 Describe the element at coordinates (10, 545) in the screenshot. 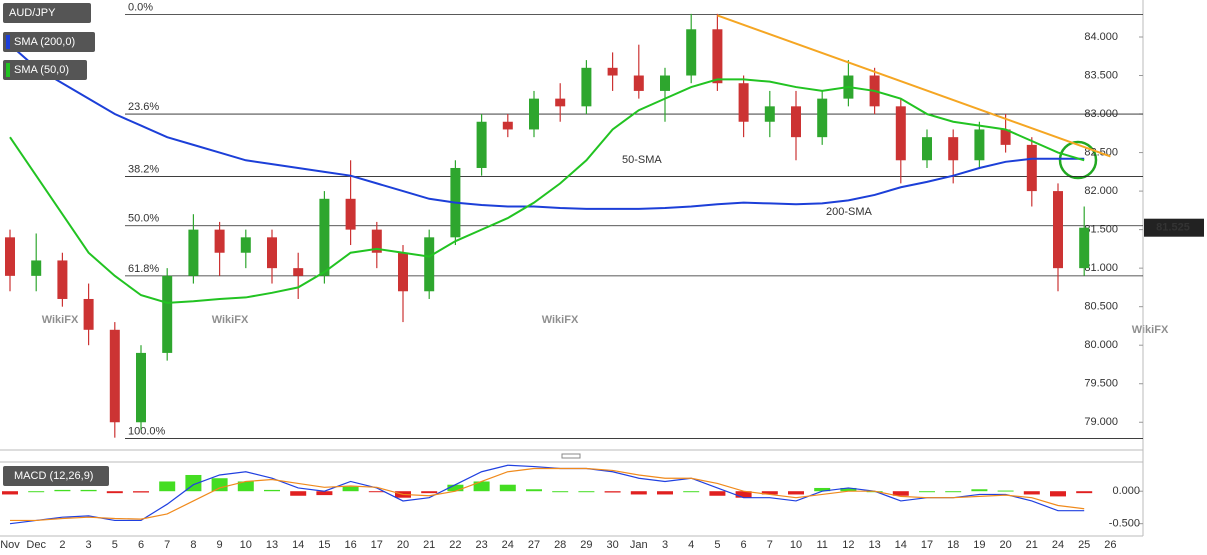

I see `x-tick-label: Nov` at that location.